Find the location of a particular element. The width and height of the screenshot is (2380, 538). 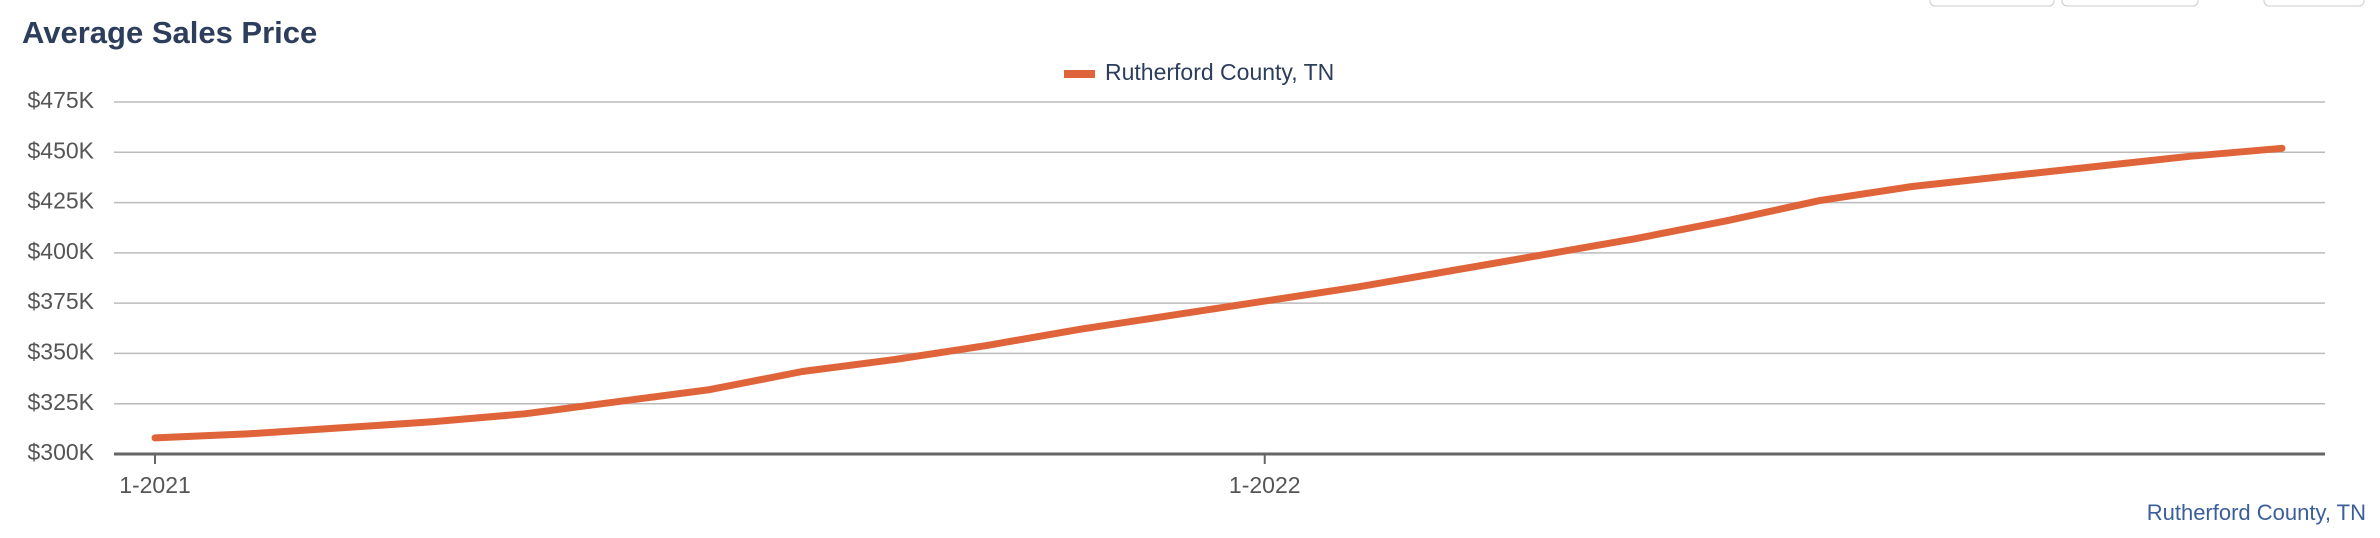

footer: Rutherford County, TN is located at coordinates (2256, 512).